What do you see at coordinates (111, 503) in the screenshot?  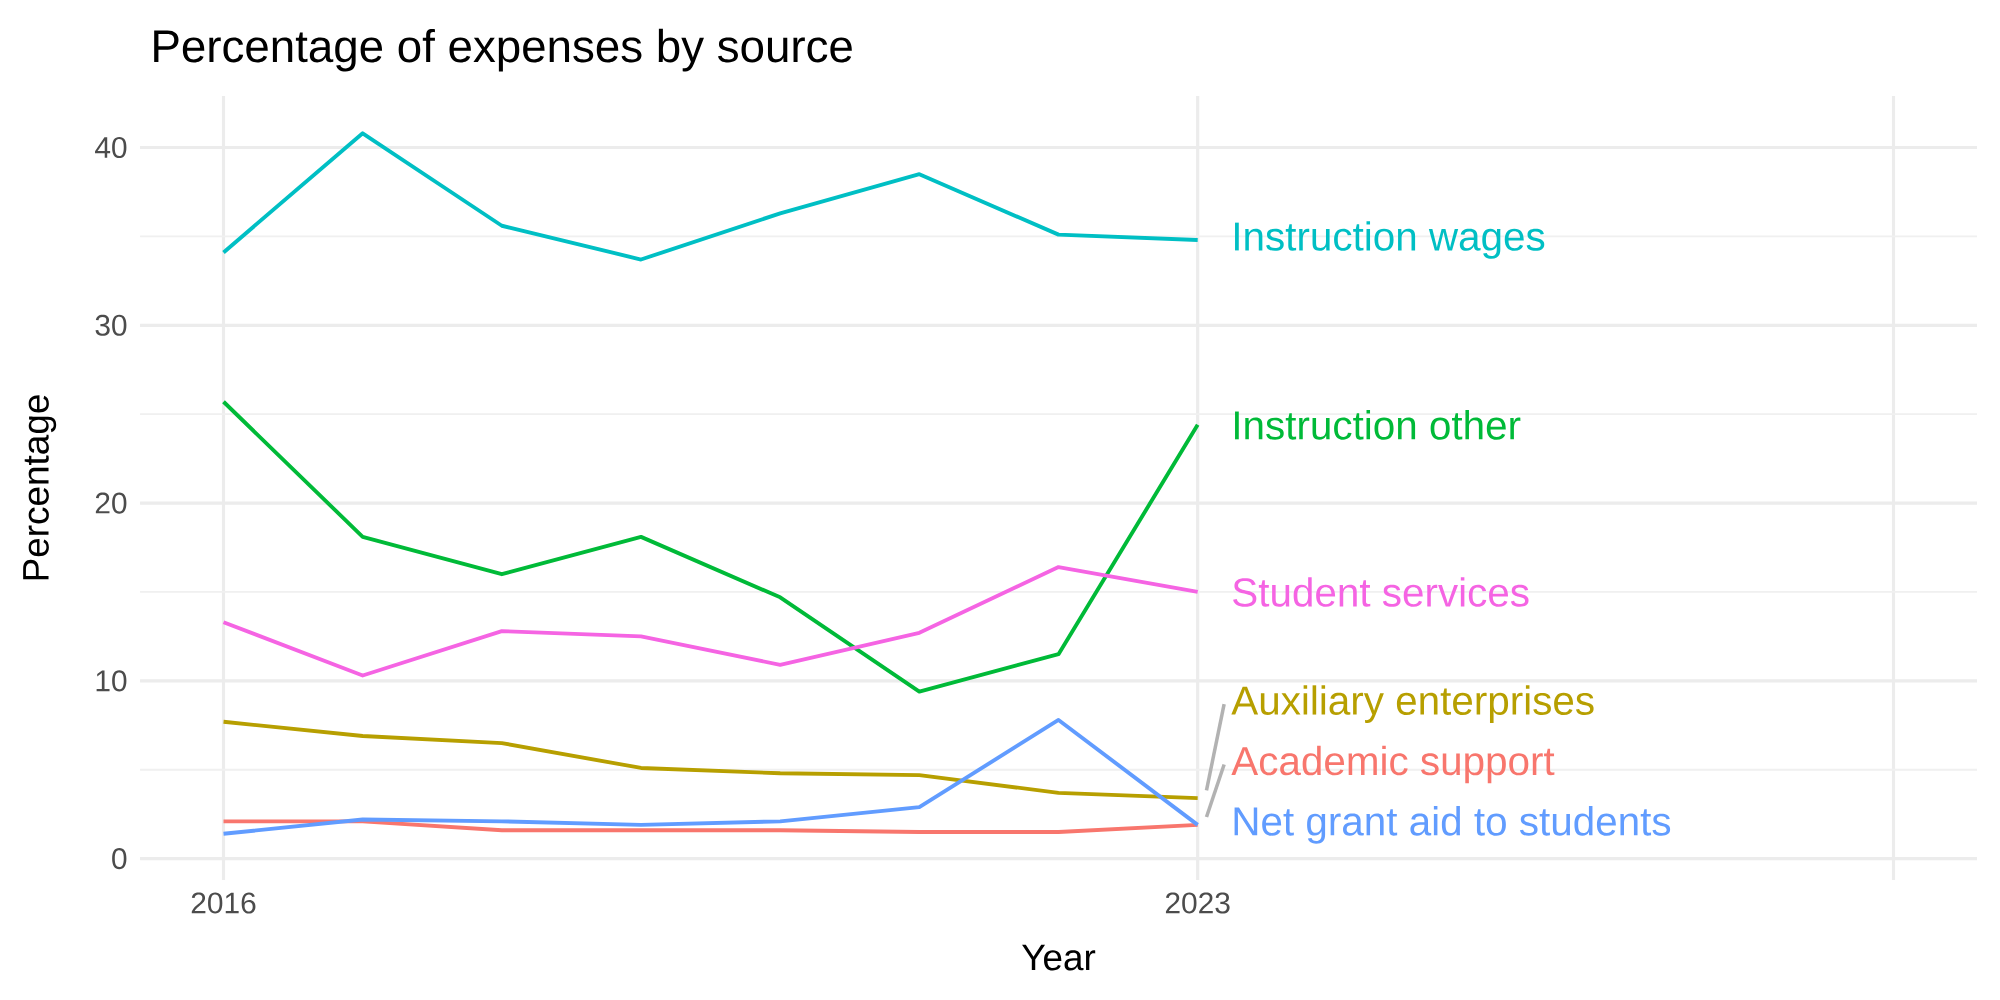 I see `y-tick-label: 20` at bounding box center [111, 503].